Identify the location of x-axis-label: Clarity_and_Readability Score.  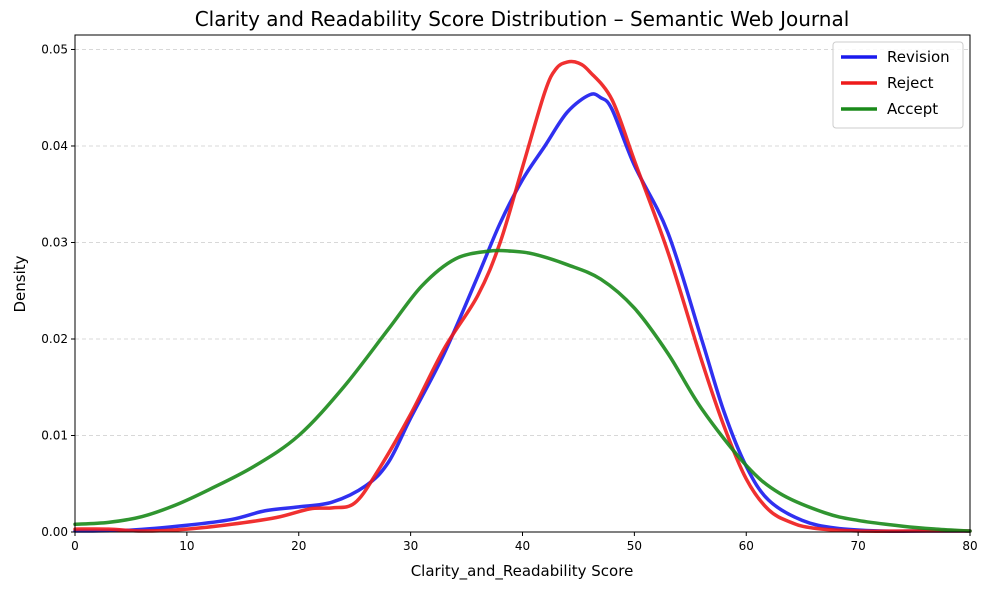
(522, 571).